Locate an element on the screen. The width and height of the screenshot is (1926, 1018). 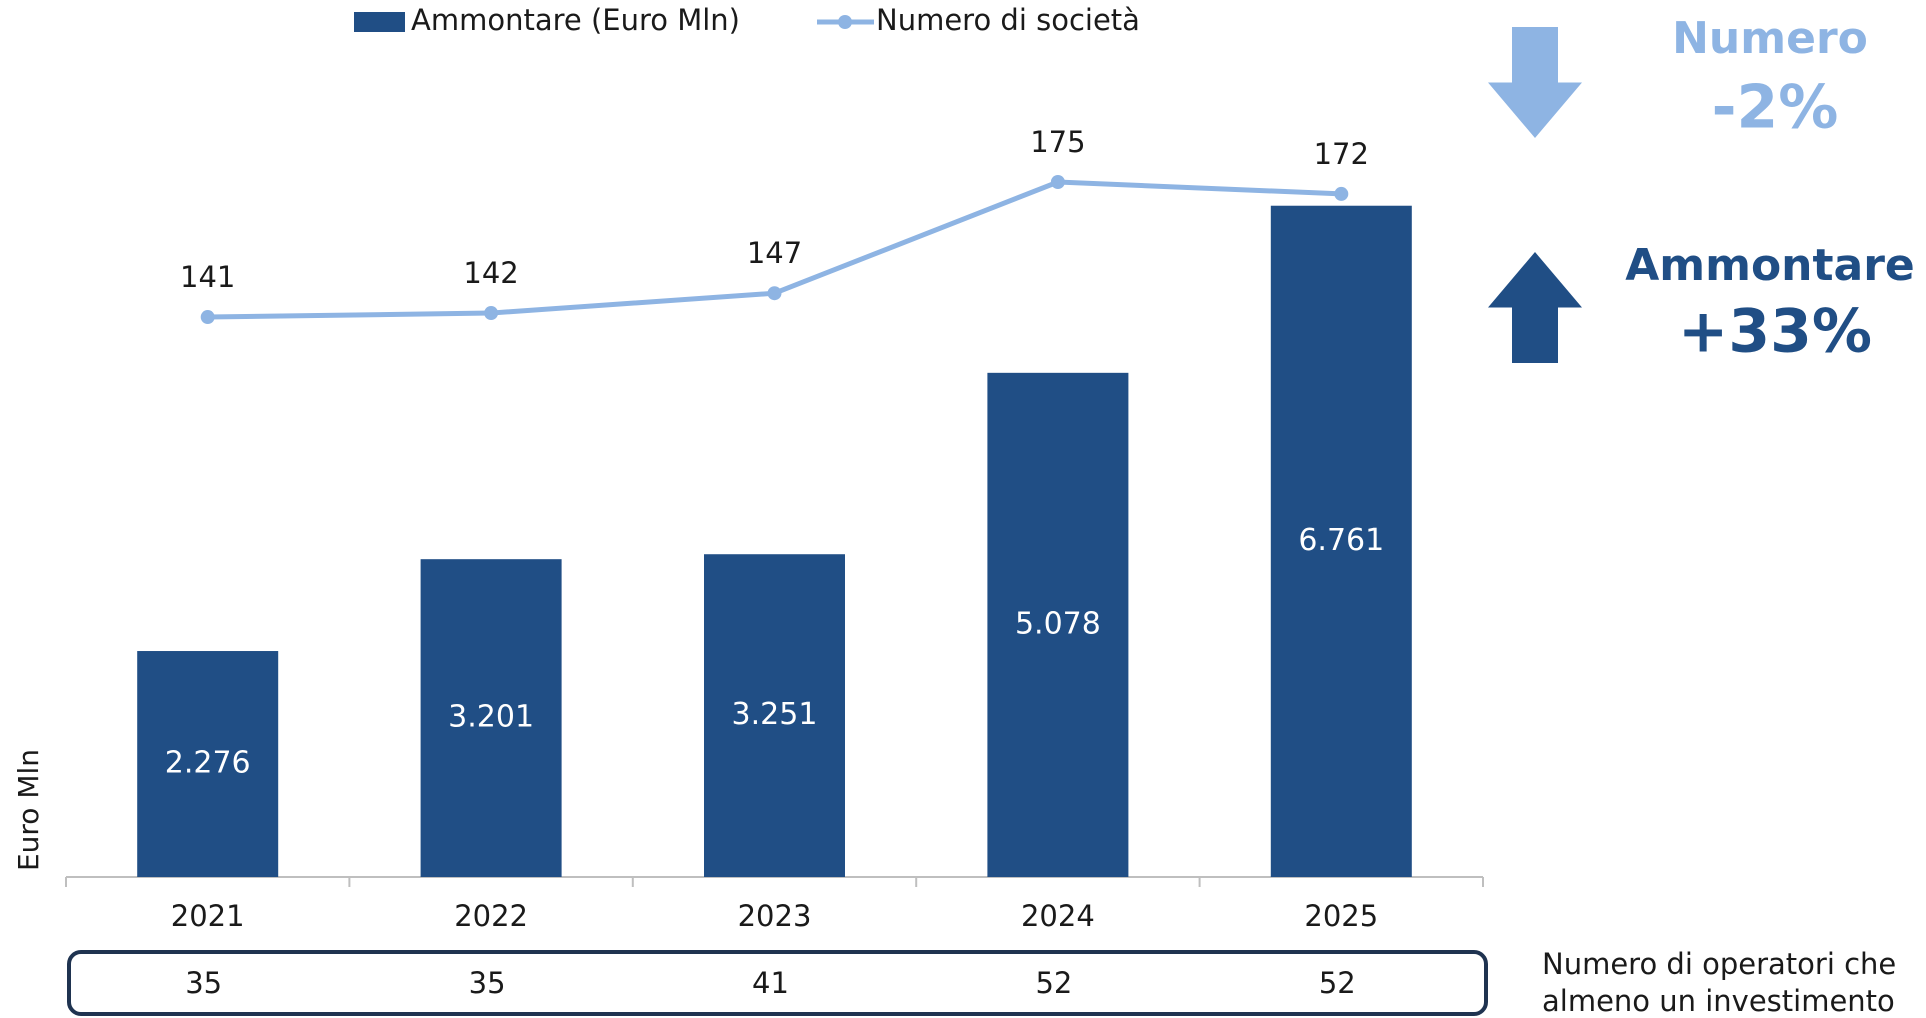
x-tick-label: 2025 is located at coordinates (1341, 916).